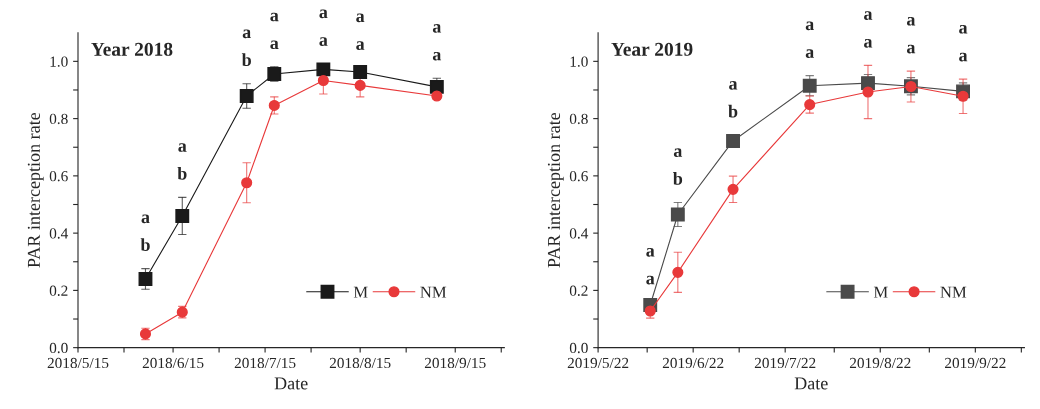 The image size is (1040, 409). What do you see at coordinates (693, 363) in the screenshot?
I see `x-tick-label: 2019/6/22` at bounding box center [693, 363].